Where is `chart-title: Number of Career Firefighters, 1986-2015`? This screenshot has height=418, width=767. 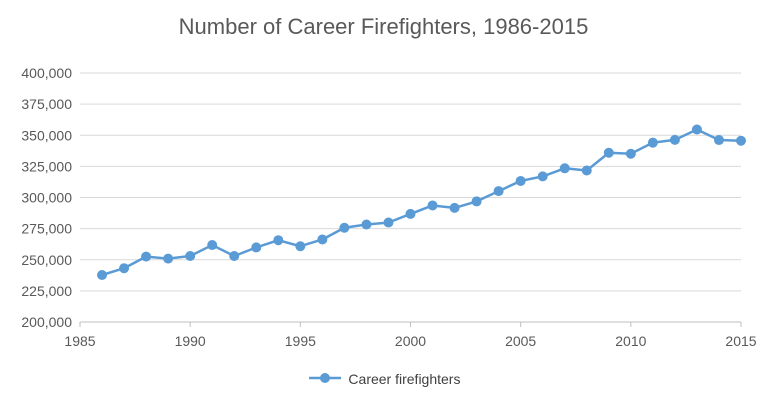 chart-title: Number of Career Firefighters, 1986-2015 is located at coordinates (383, 26).